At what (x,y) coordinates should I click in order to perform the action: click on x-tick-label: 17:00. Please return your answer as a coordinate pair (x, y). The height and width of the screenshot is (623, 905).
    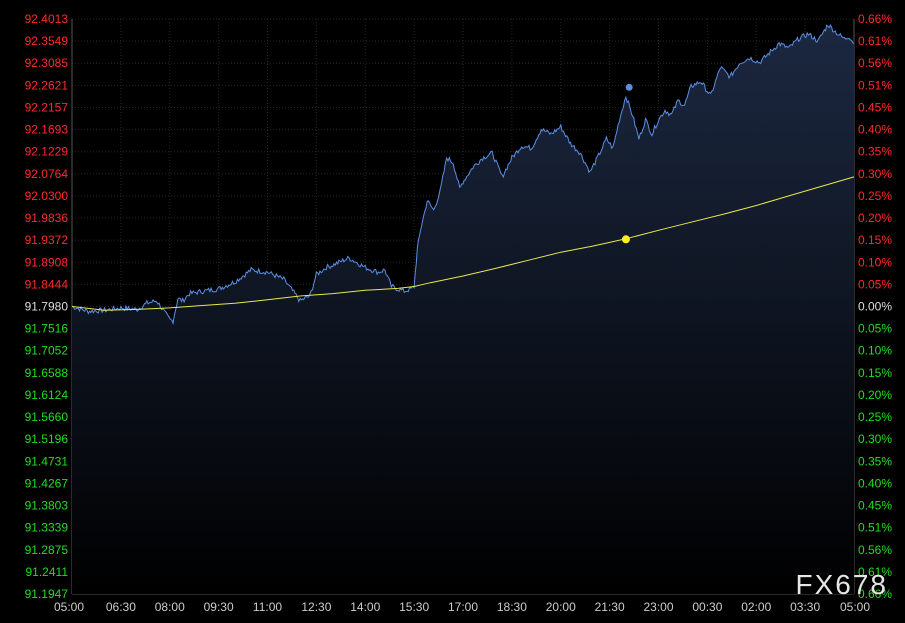
    Looking at the image, I should click on (463, 607).